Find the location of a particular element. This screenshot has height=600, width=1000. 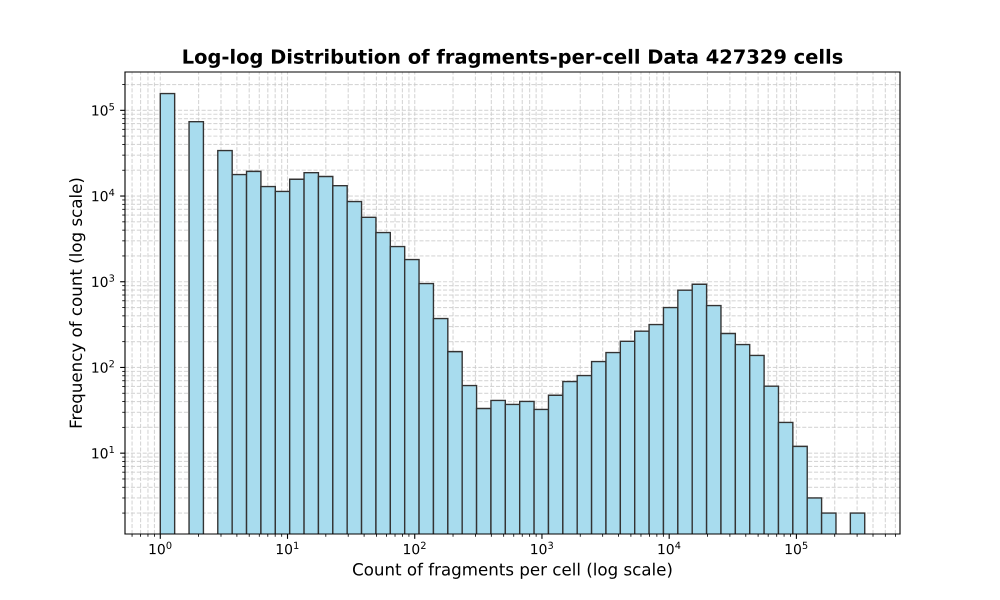

x-tick-label: 10$^{3}$ is located at coordinates (542, 548).